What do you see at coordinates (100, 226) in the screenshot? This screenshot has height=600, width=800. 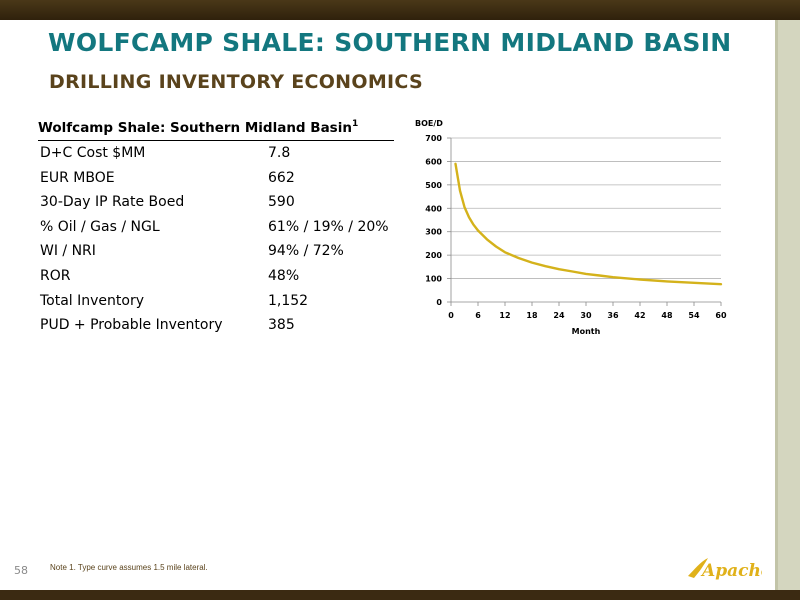 I see `row-label: % Oil / Gas / NGL` at bounding box center [100, 226].